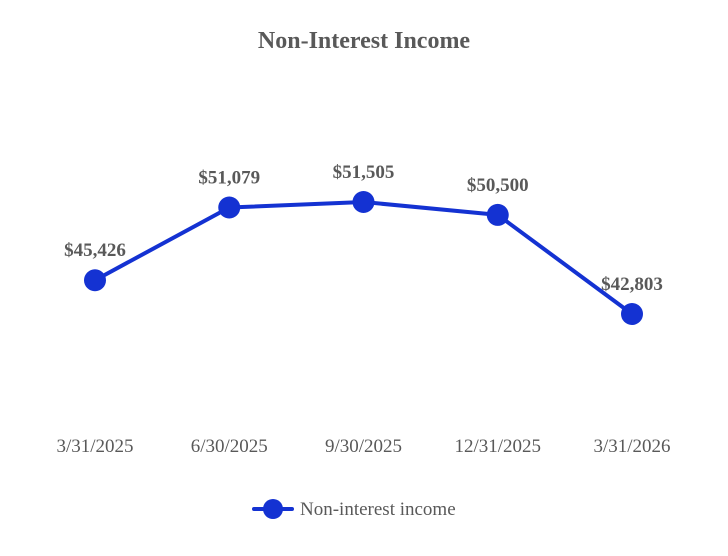  What do you see at coordinates (497, 446) in the screenshot?
I see `x-tick-label: 12/31/2025` at bounding box center [497, 446].